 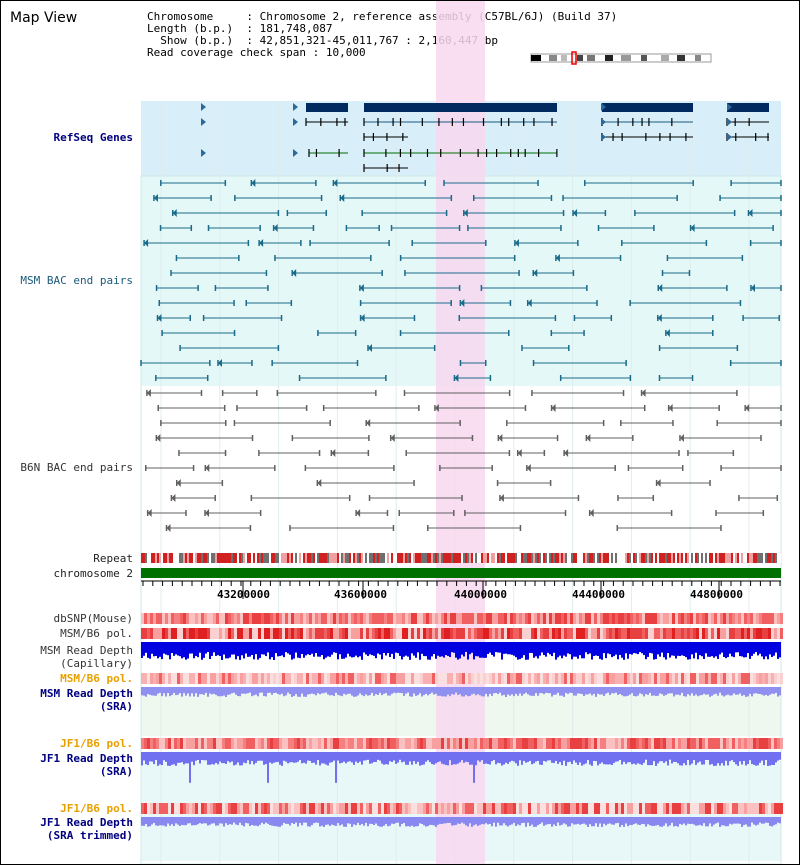 I want to click on msm-bac-end-pairs-label: MSM BAC end pairs, so click(x=76, y=280).